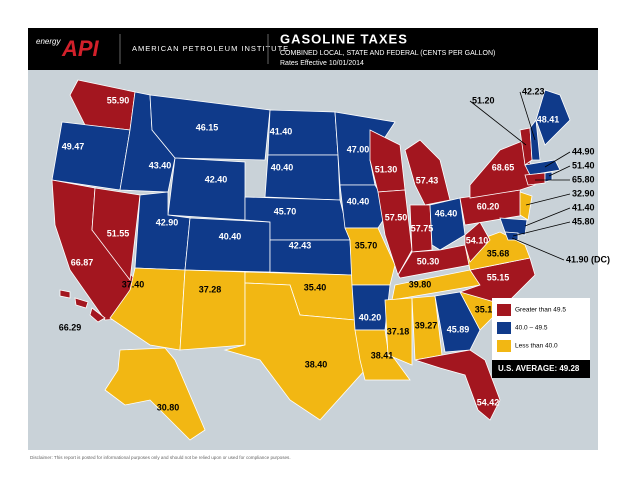  What do you see at coordinates (548, 119) in the screenshot?
I see `state-value: 48.41` at bounding box center [548, 119].